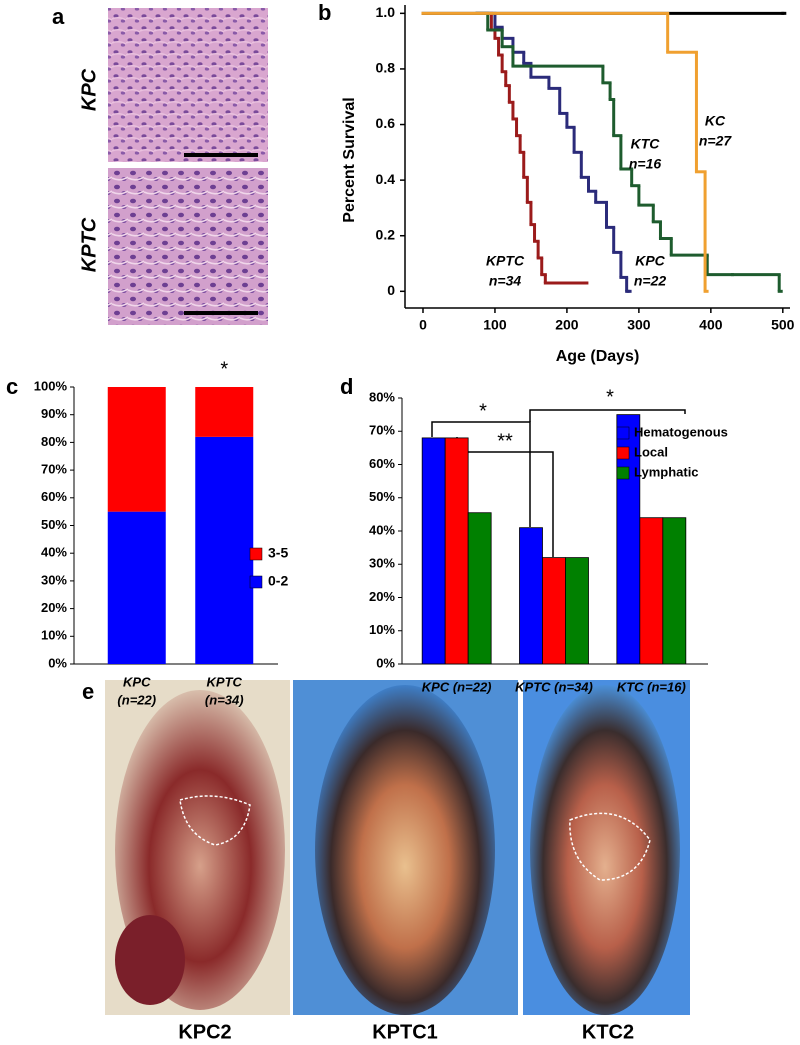 This screenshot has height=1045, width=800. Describe the element at coordinates (651, 451) in the screenshot. I see `legend-label: Local` at that location.